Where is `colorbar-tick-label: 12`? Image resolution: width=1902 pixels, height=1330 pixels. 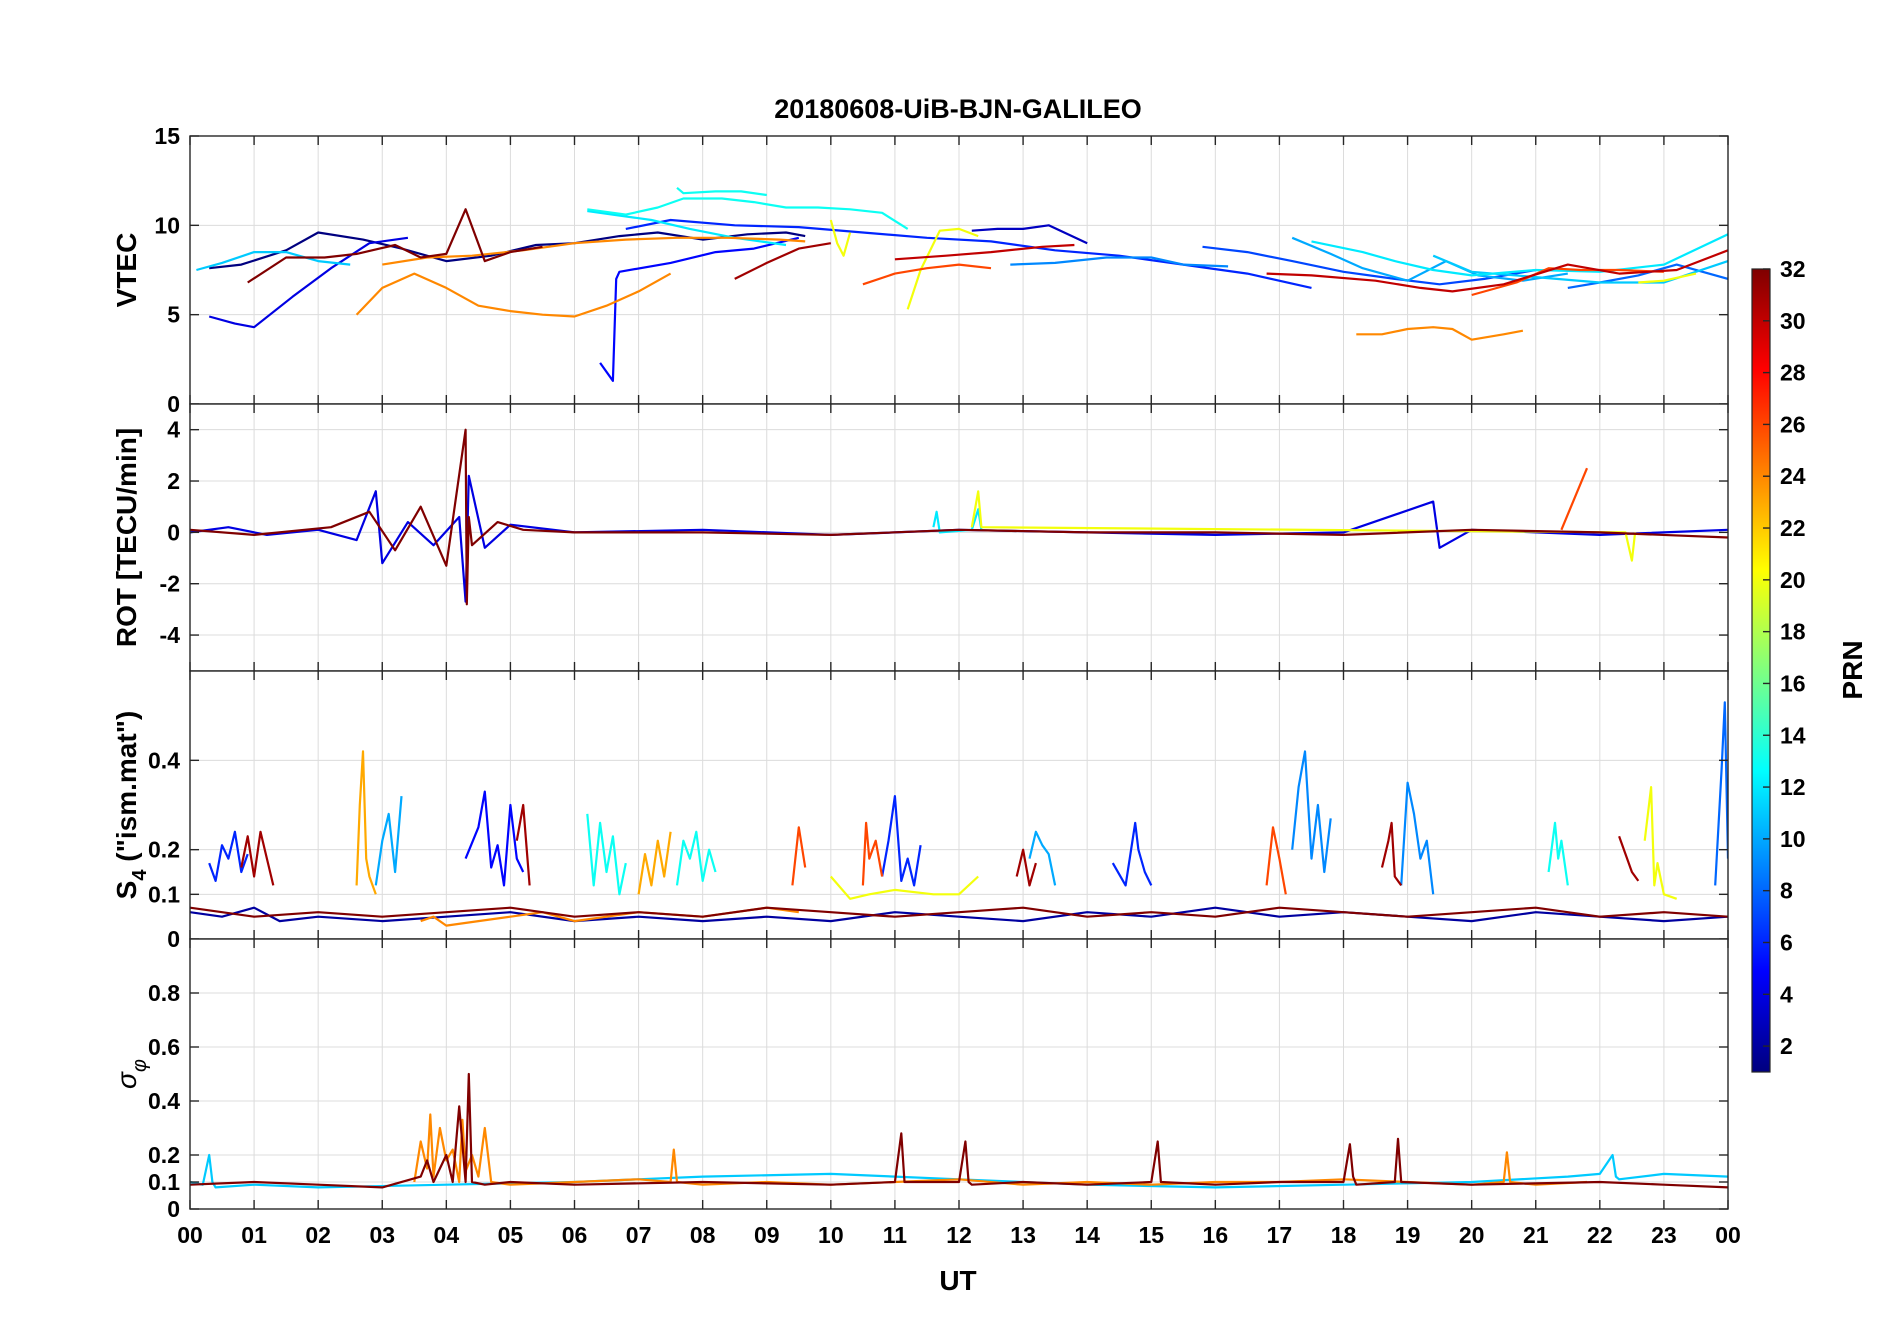 colorbar-tick-label: 12 is located at coordinates (1793, 787).